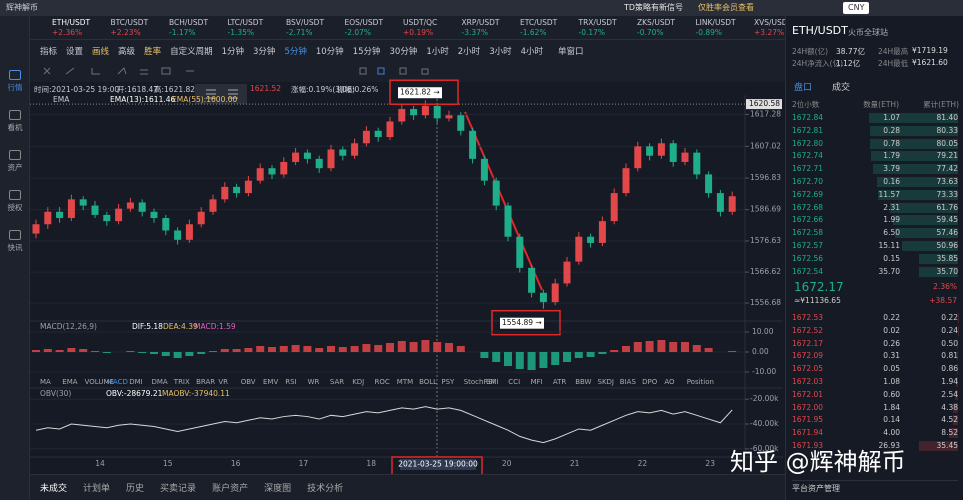 The image size is (963, 500). I want to click on period: 10分钟, so click(329, 52).